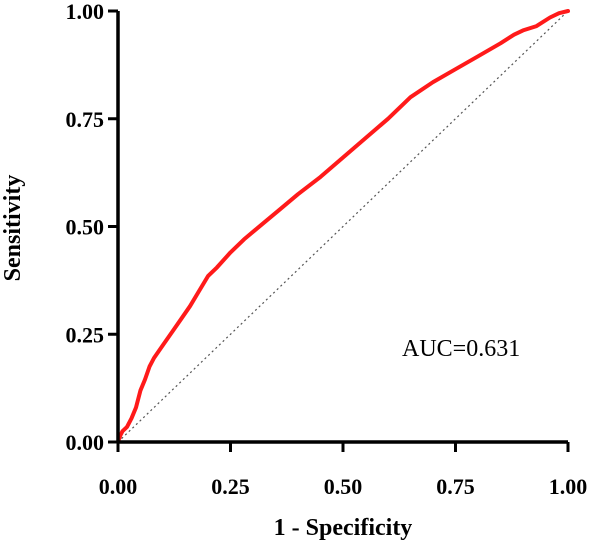 Image resolution: width=595 pixels, height=550 pixels. What do you see at coordinates (568, 486) in the screenshot?
I see `x-tick-label: 1.00` at bounding box center [568, 486].